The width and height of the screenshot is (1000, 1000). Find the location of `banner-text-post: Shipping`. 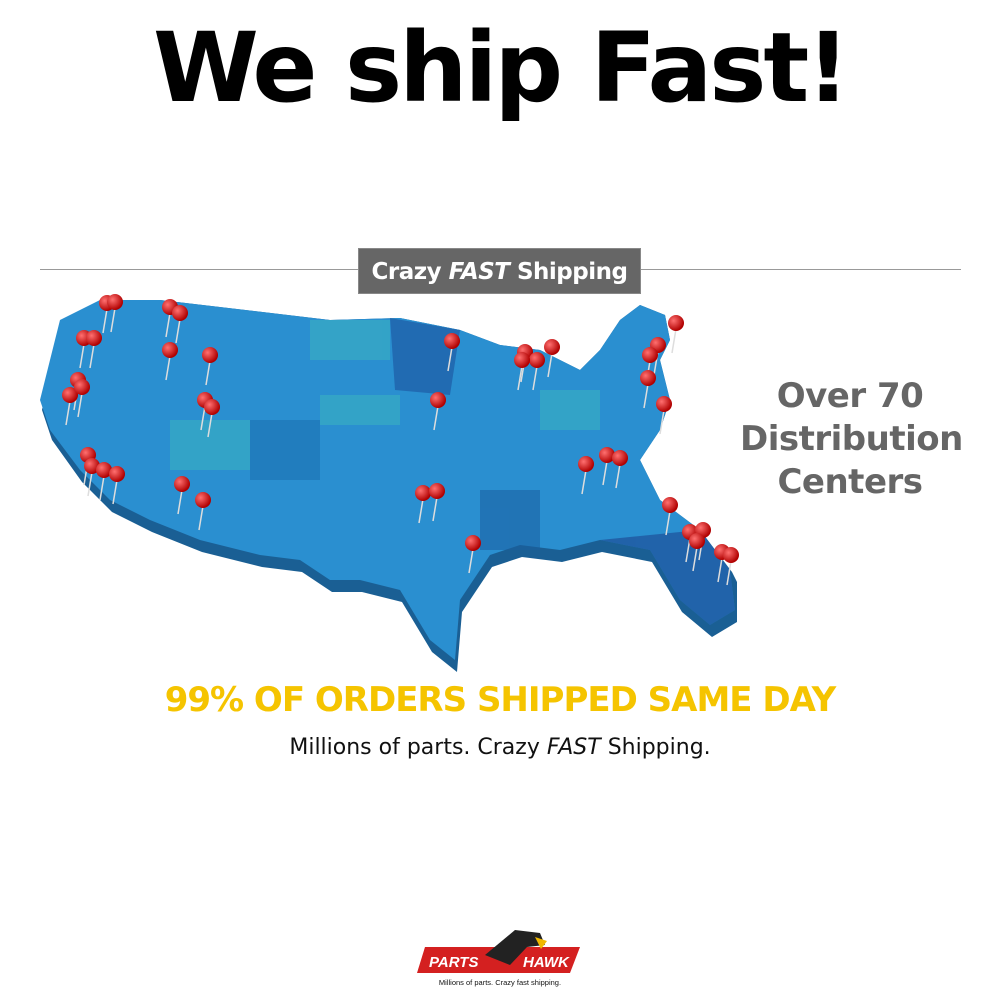

banner-text-post: Shipping is located at coordinates (572, 272).